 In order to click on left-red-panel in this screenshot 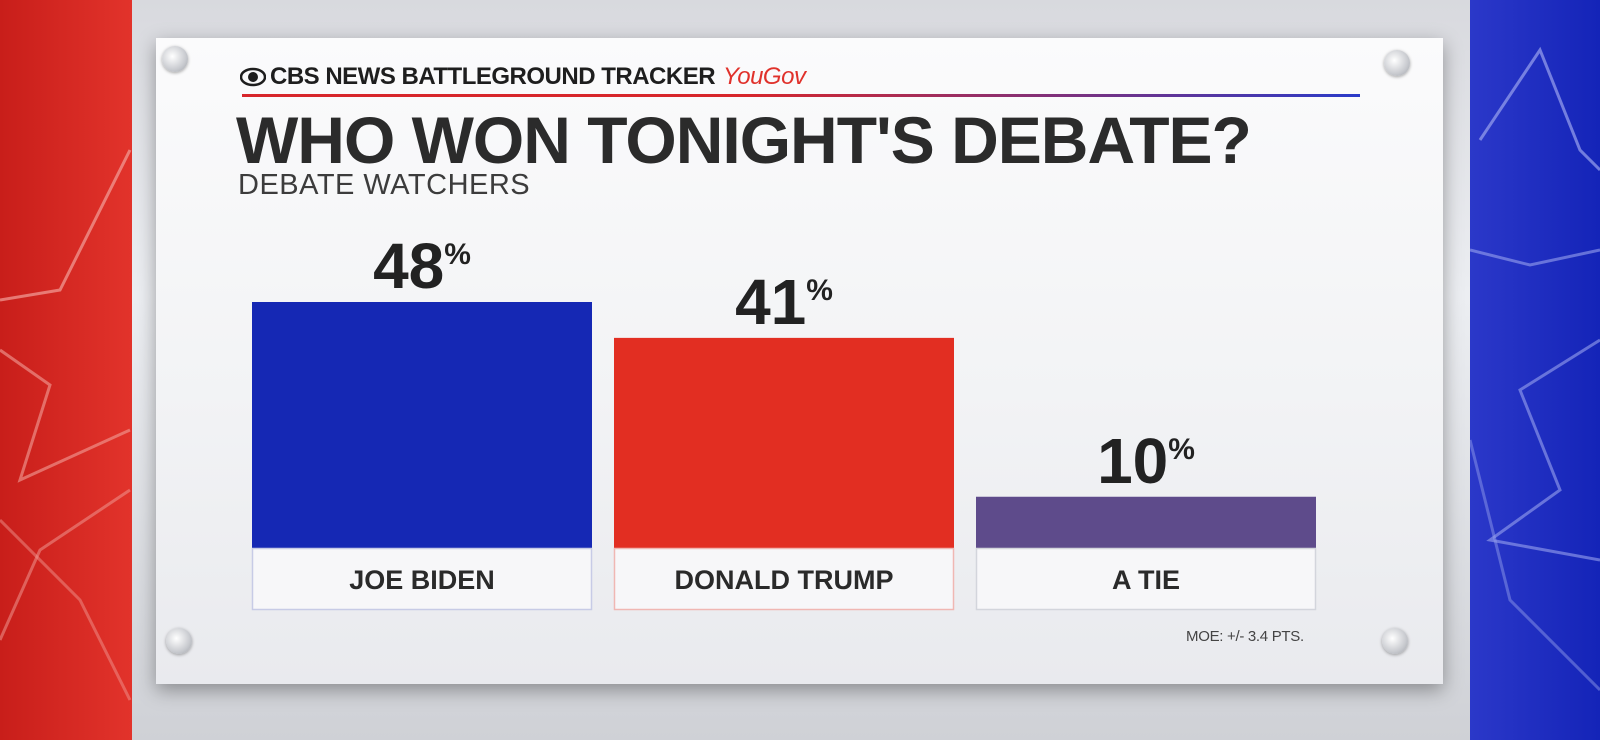, I will do `click(66, 370)`.